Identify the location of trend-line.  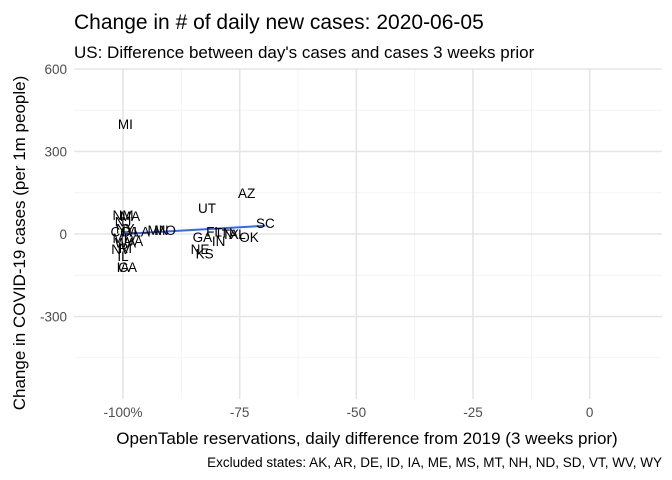
(194, 229).